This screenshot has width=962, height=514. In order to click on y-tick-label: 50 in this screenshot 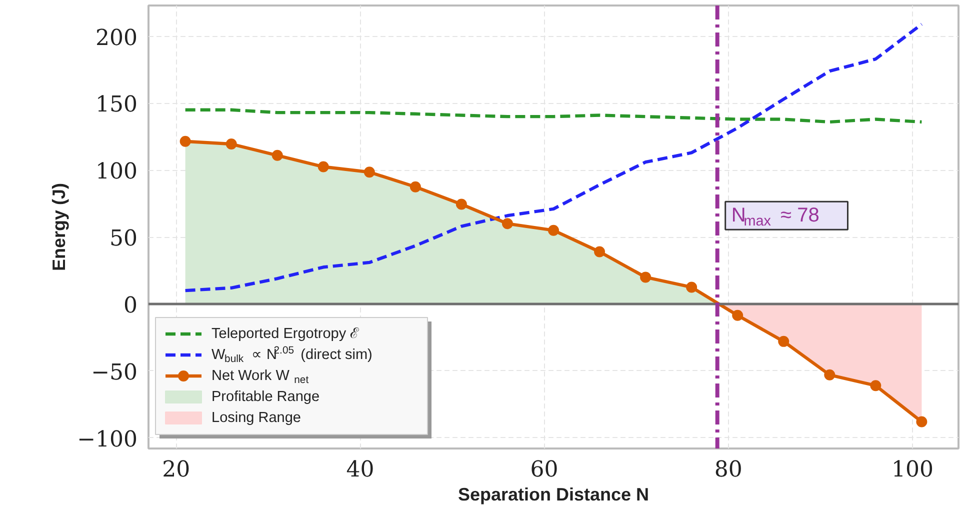, I will do `click(124, 239)`.